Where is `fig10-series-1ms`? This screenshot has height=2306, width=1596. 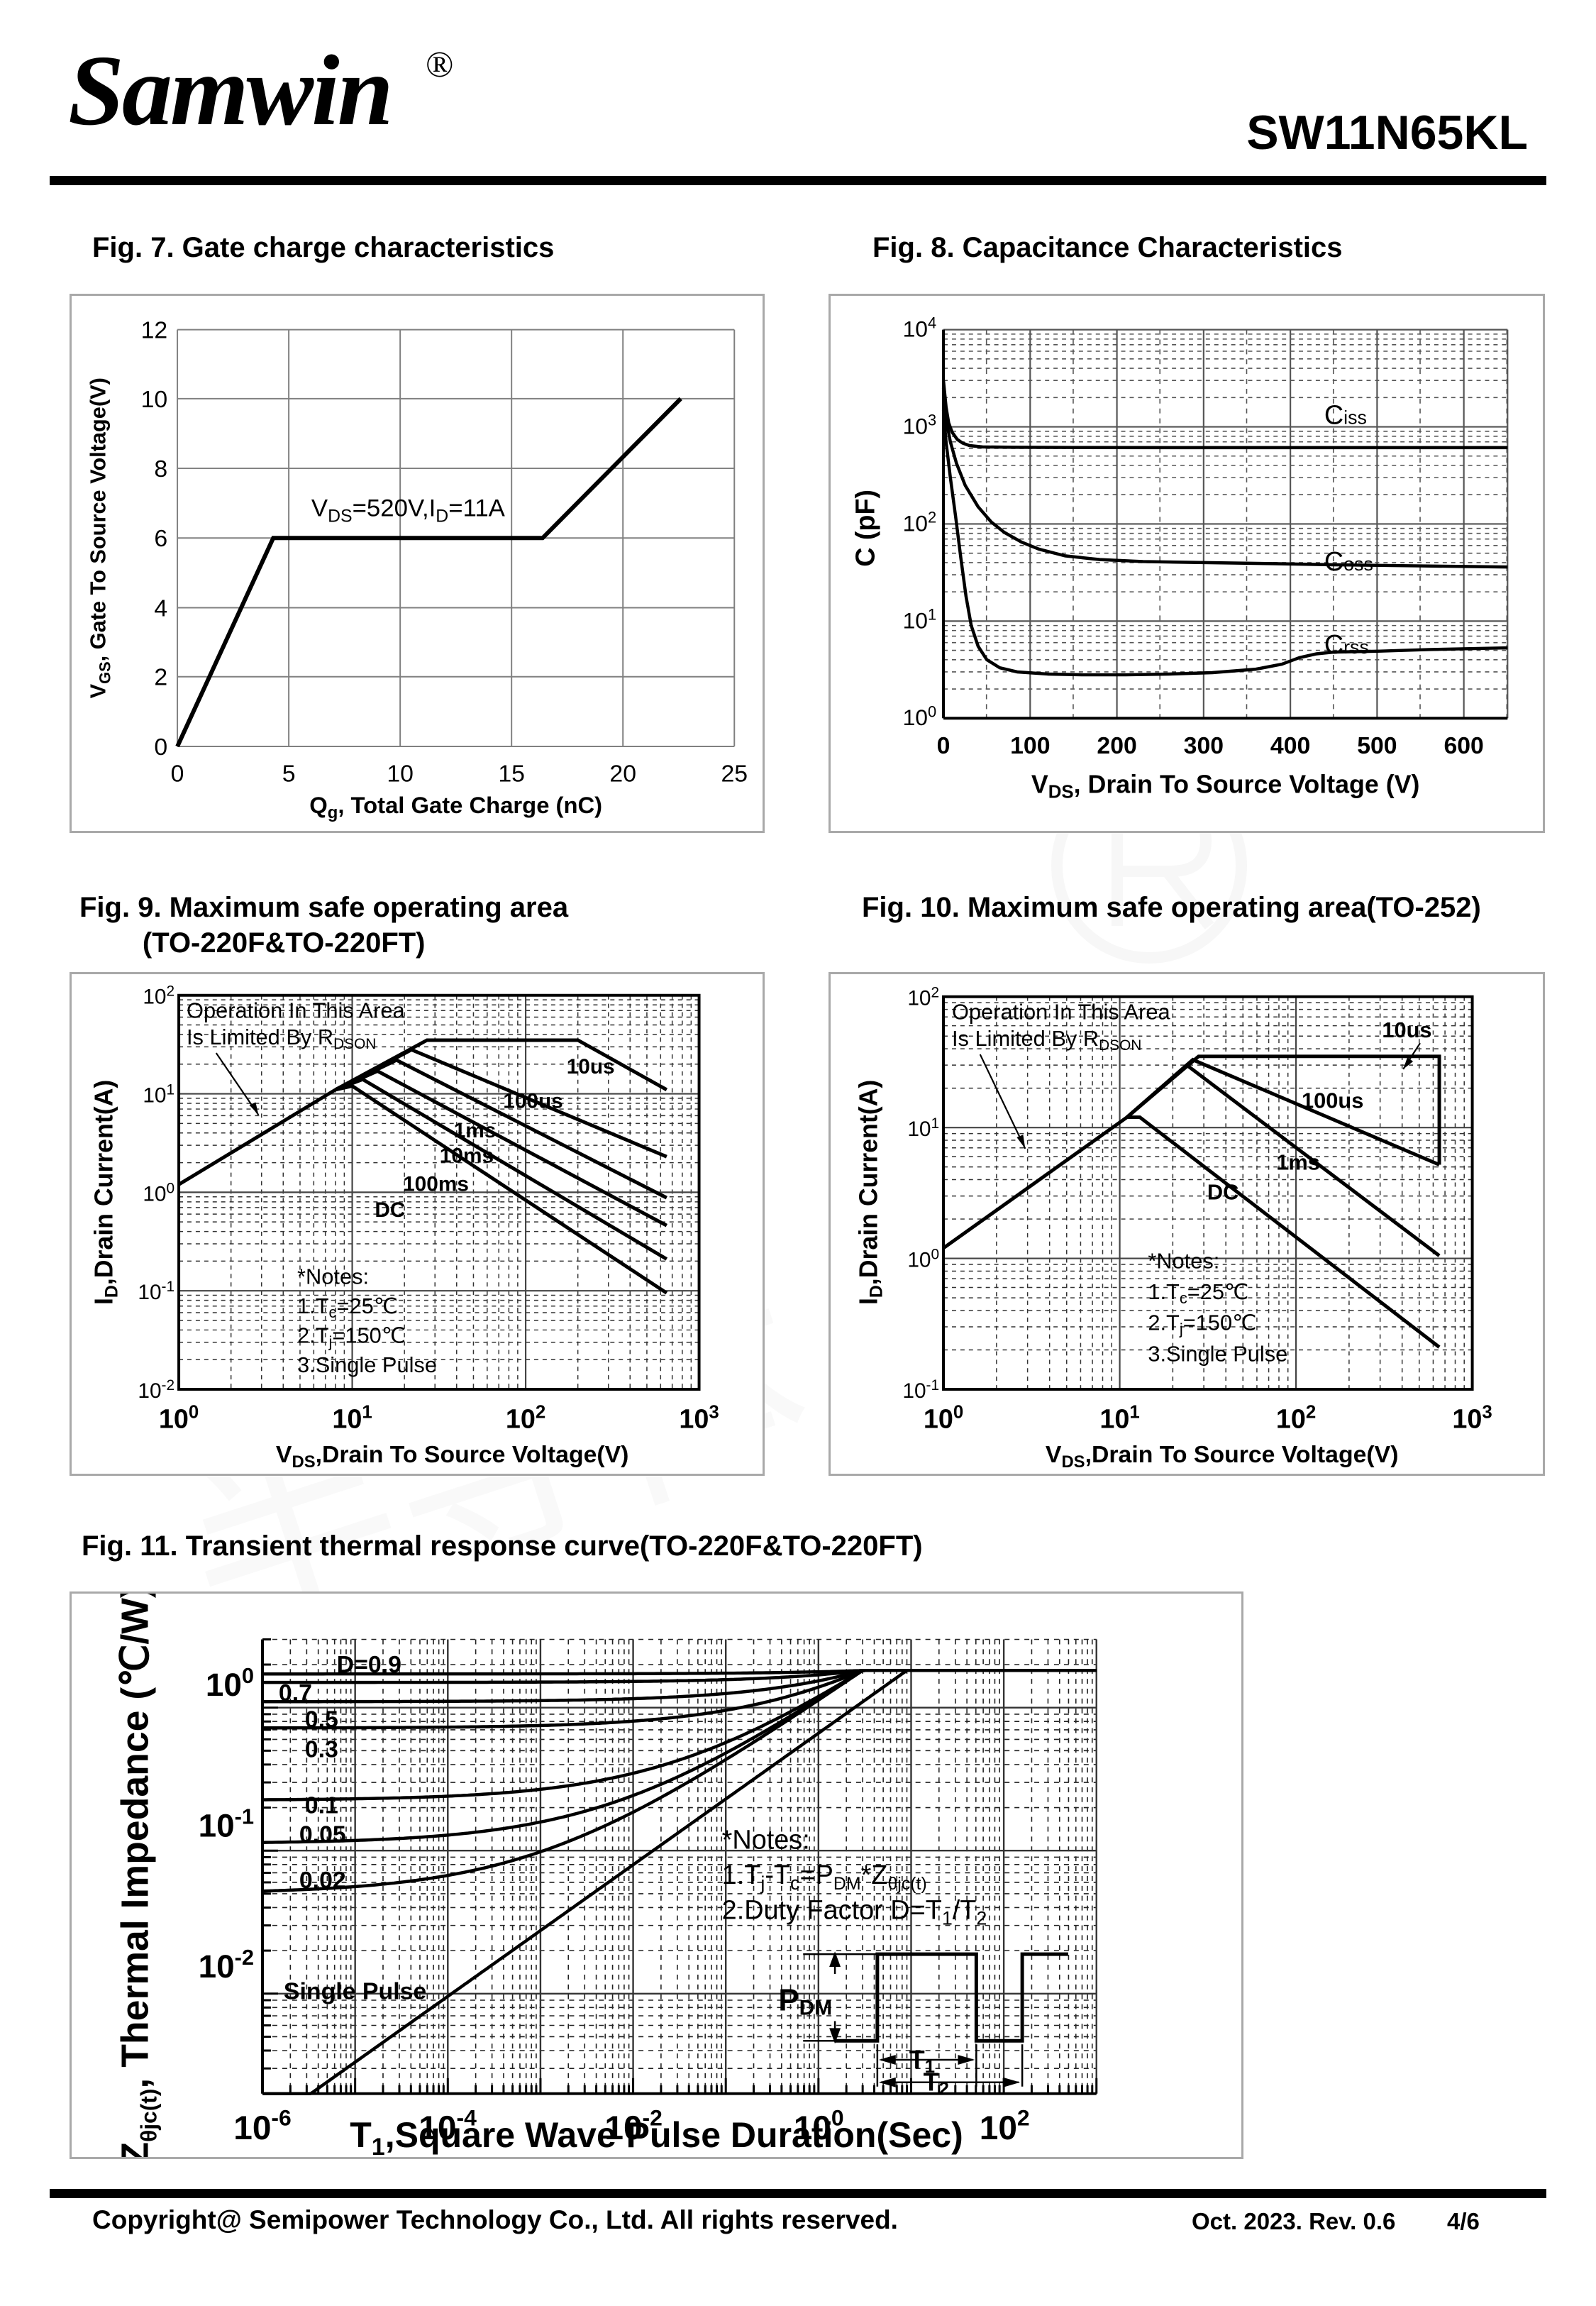 fig10-series-1ms is located at coordinates (1284, 1160).